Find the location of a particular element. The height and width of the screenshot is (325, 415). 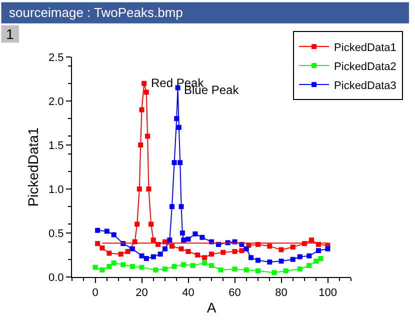

x-tick-label: 0 is located at coordinates (95, 293).